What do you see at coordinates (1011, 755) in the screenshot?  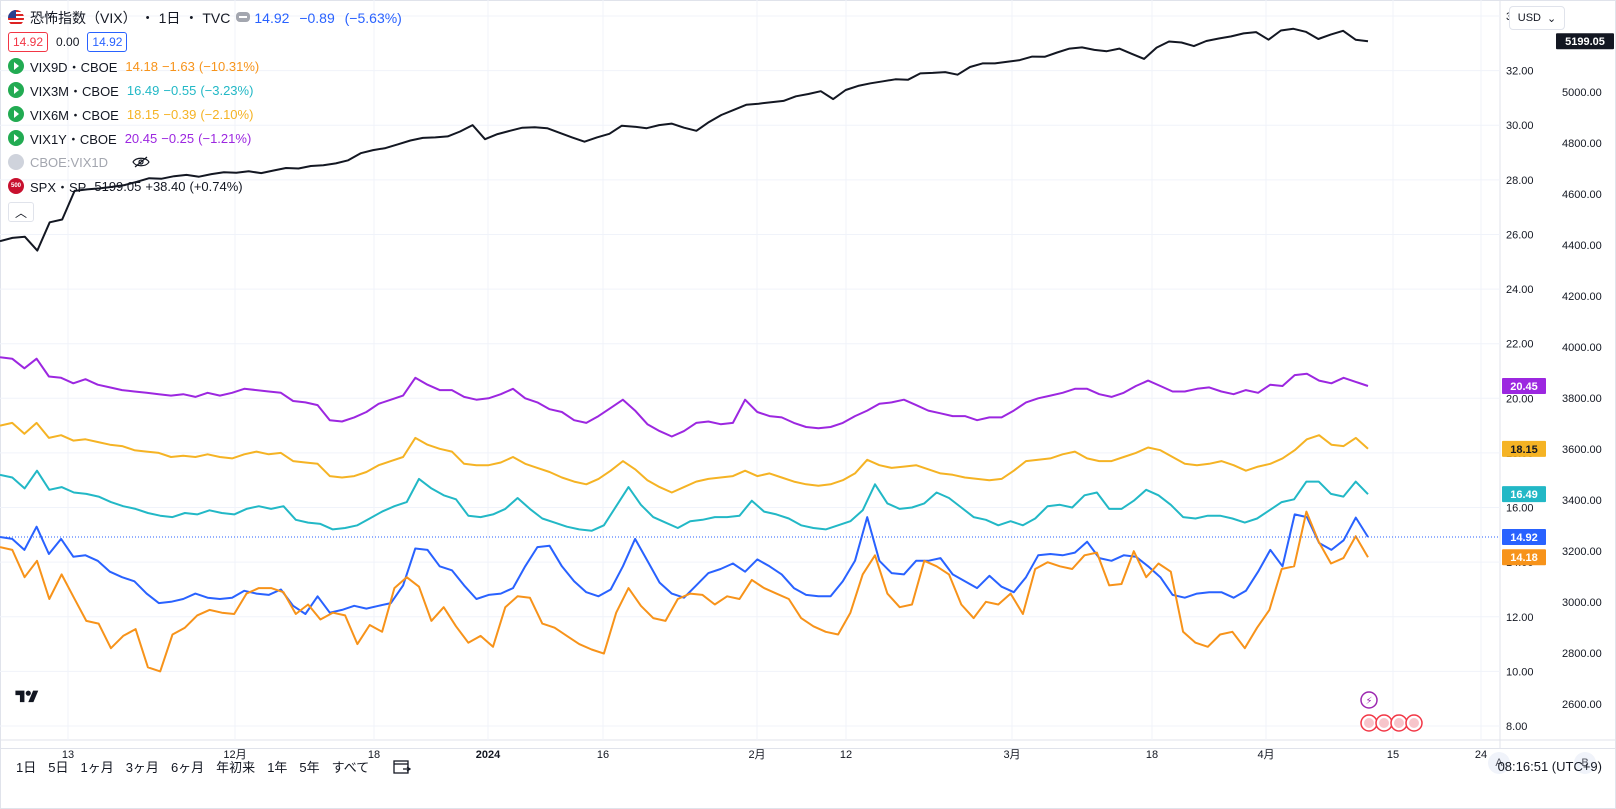 I see `time-axis-tick-label: 3月` at bounding box center [1011, 755].